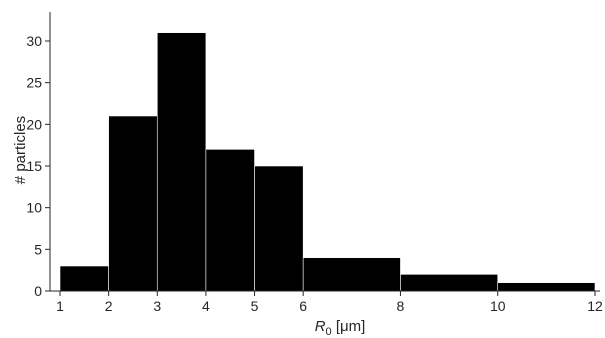  What do you see at coordinates (38, 249) in the screenshot?
I see `y-tick-label-5: 5` at bounding box center [38, 249].